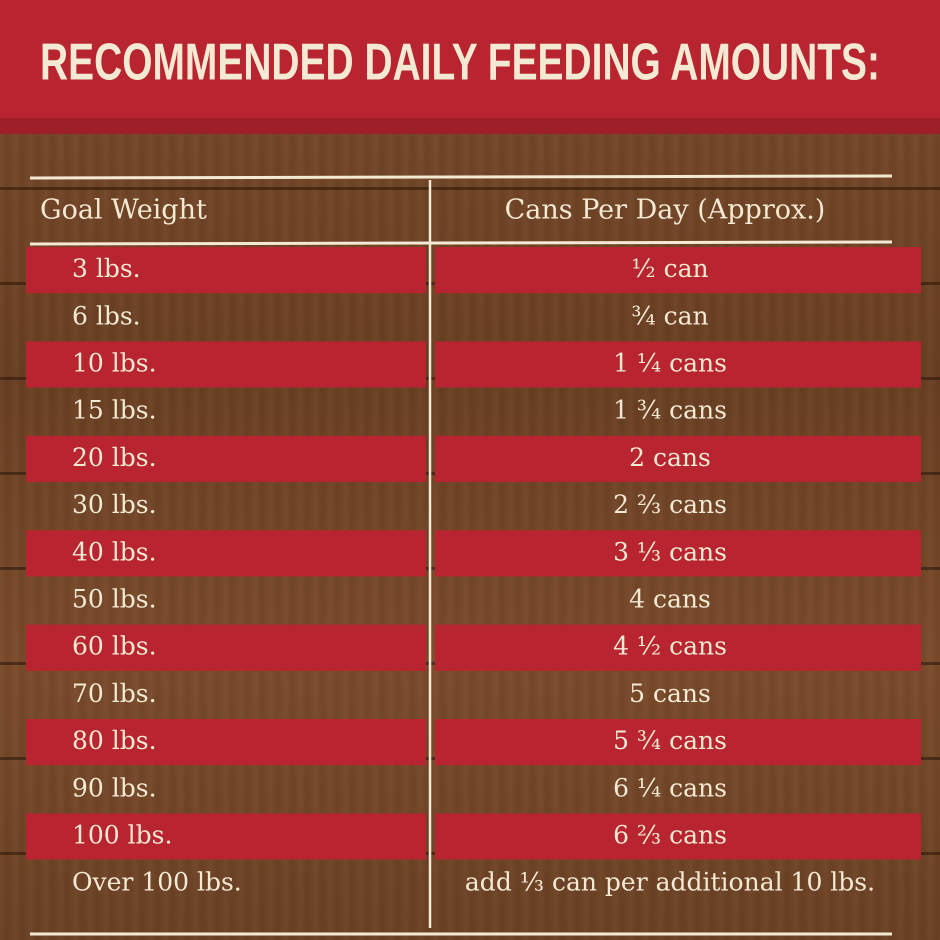 Image resolution: width=940 pixels, height=940 pixels. Describe the element at coordinates (114, 787) in the screenshot. I see `weight-cell: 90 lbs.` at that location.